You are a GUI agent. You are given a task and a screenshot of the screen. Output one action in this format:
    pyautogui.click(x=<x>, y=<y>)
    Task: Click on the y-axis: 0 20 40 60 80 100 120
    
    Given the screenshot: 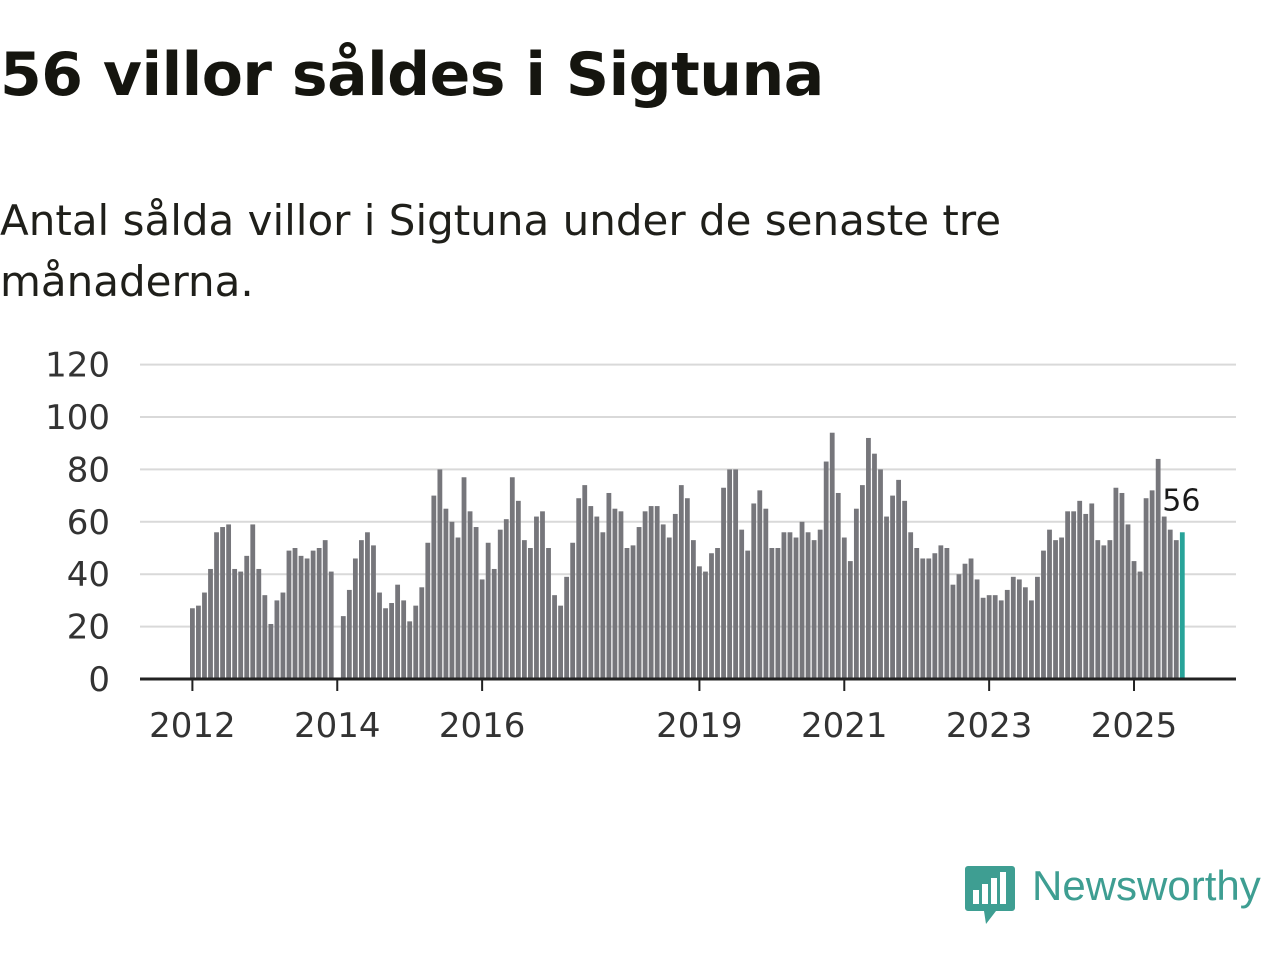 What is the action you would take?
    pyautogui.click(x=77, y=523)
    